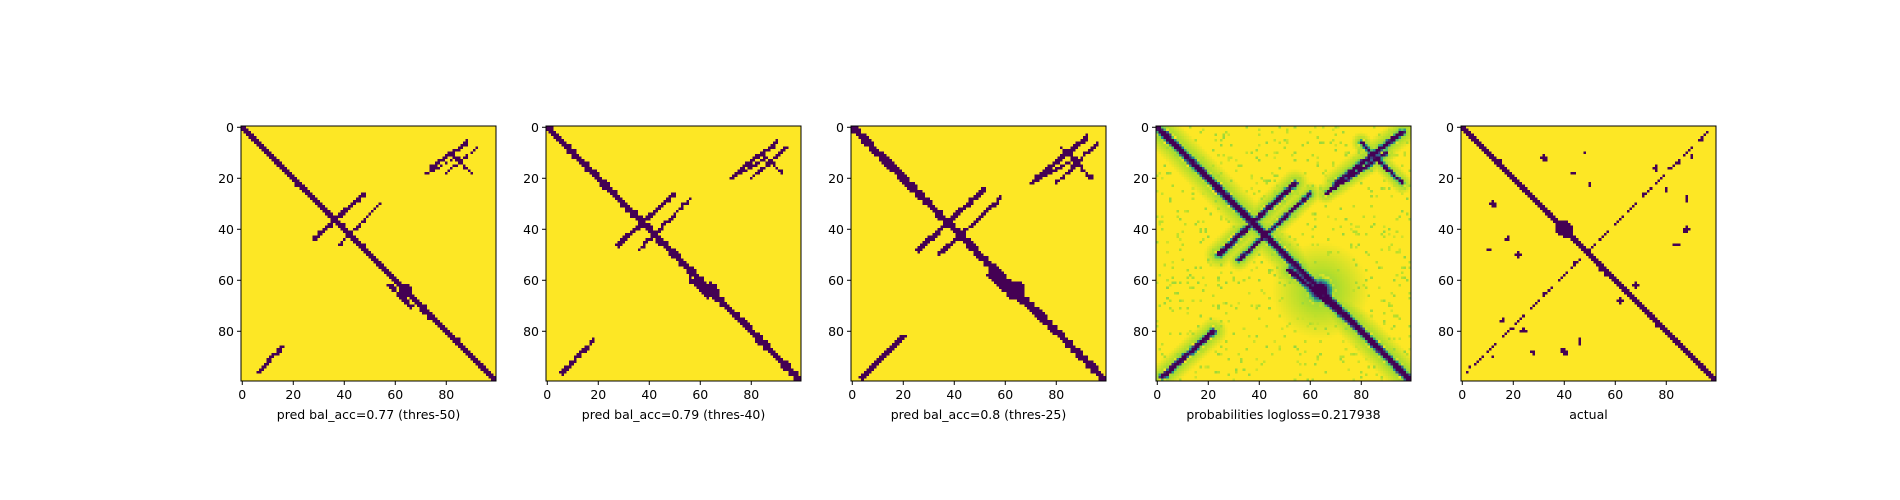  I want to click on x-axis-label: pred bal_acc=0.8 (thres-25), so click(979, 414).